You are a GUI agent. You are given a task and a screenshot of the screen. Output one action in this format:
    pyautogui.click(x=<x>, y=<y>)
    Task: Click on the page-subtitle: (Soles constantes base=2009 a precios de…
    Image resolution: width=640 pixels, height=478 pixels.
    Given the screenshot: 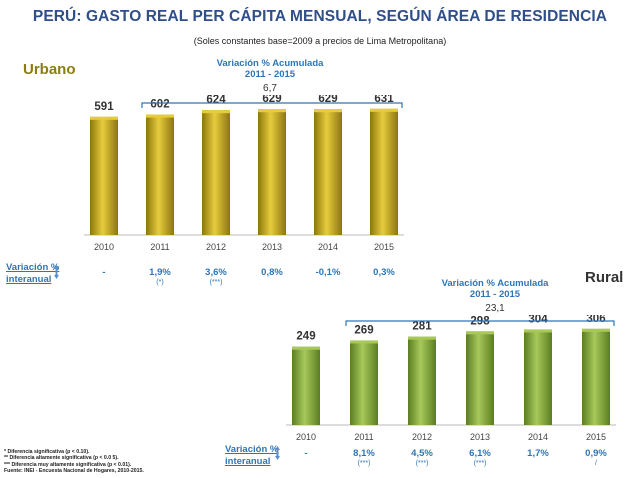 What is the action you would take?
    pyautogui.click(x=320, y=41)
    